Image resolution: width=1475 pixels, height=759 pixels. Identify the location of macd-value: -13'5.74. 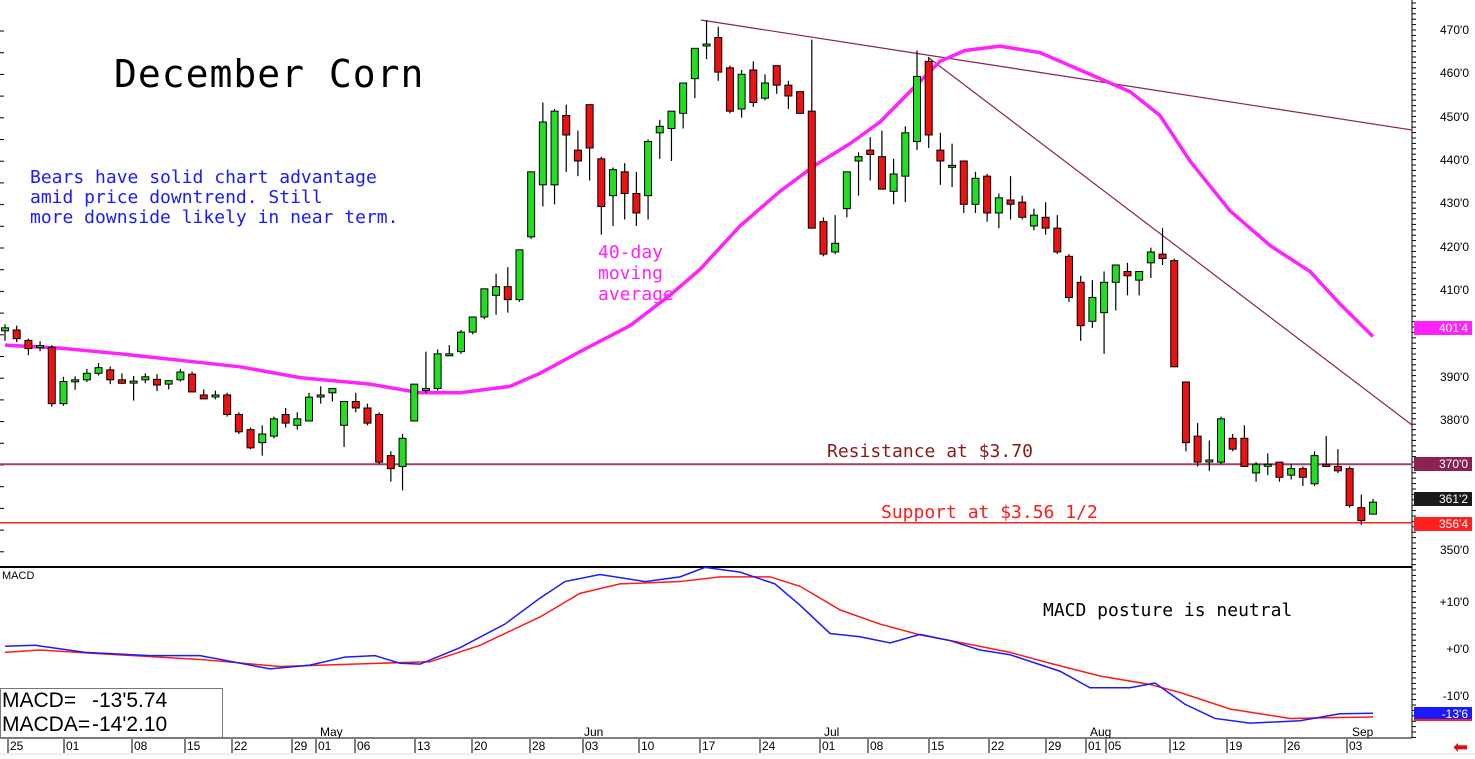
(130, 700).